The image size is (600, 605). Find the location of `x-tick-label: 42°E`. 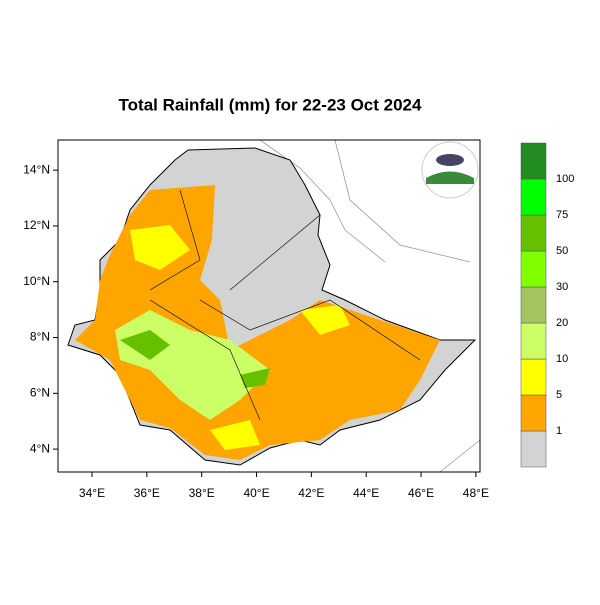

x-tick-label: 42°E is located at coordinates (311, 493).